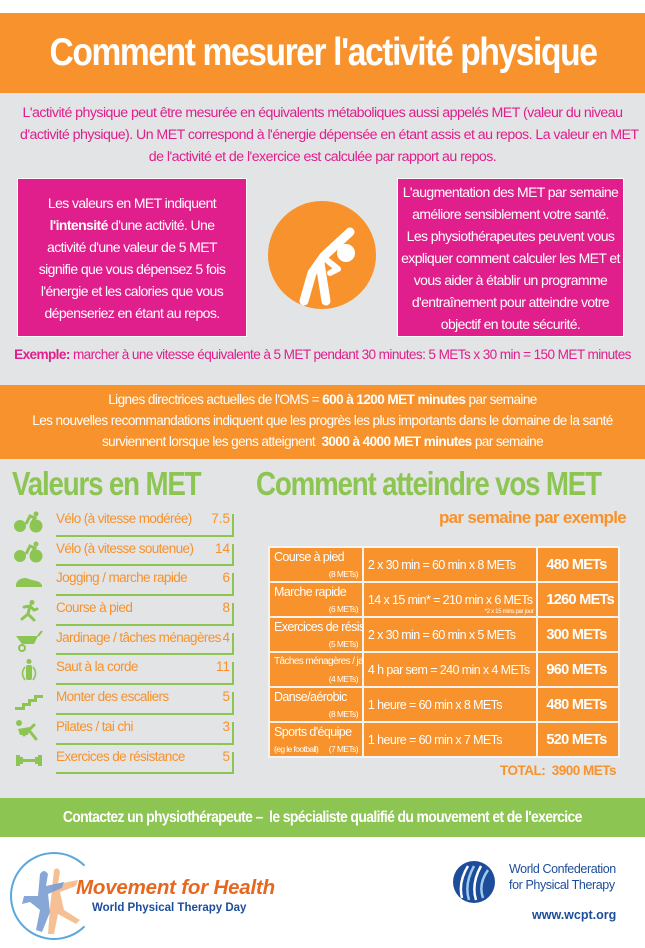 The width and height of the screenshot is (645, 948). What do you see at coordinates (450, 704) in the screenshot?
I see `calc-cell: 1 heure = 60 min x 8 METs` at bounding box center [450, 704].